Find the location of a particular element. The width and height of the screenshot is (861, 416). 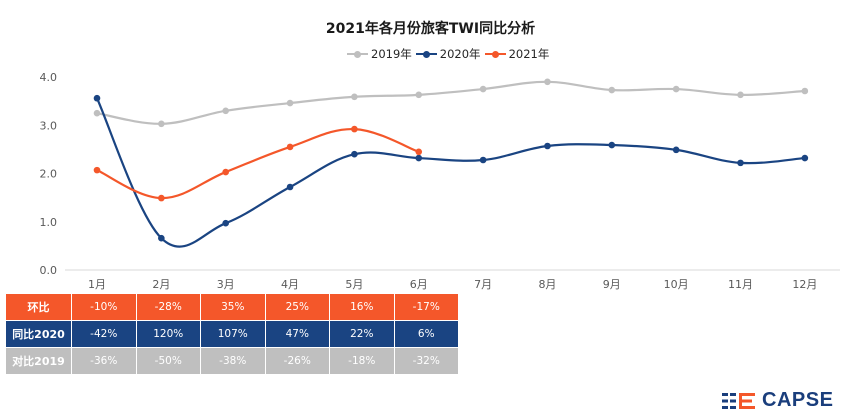

table-cell: 16% is located at coordinates (362, 307).